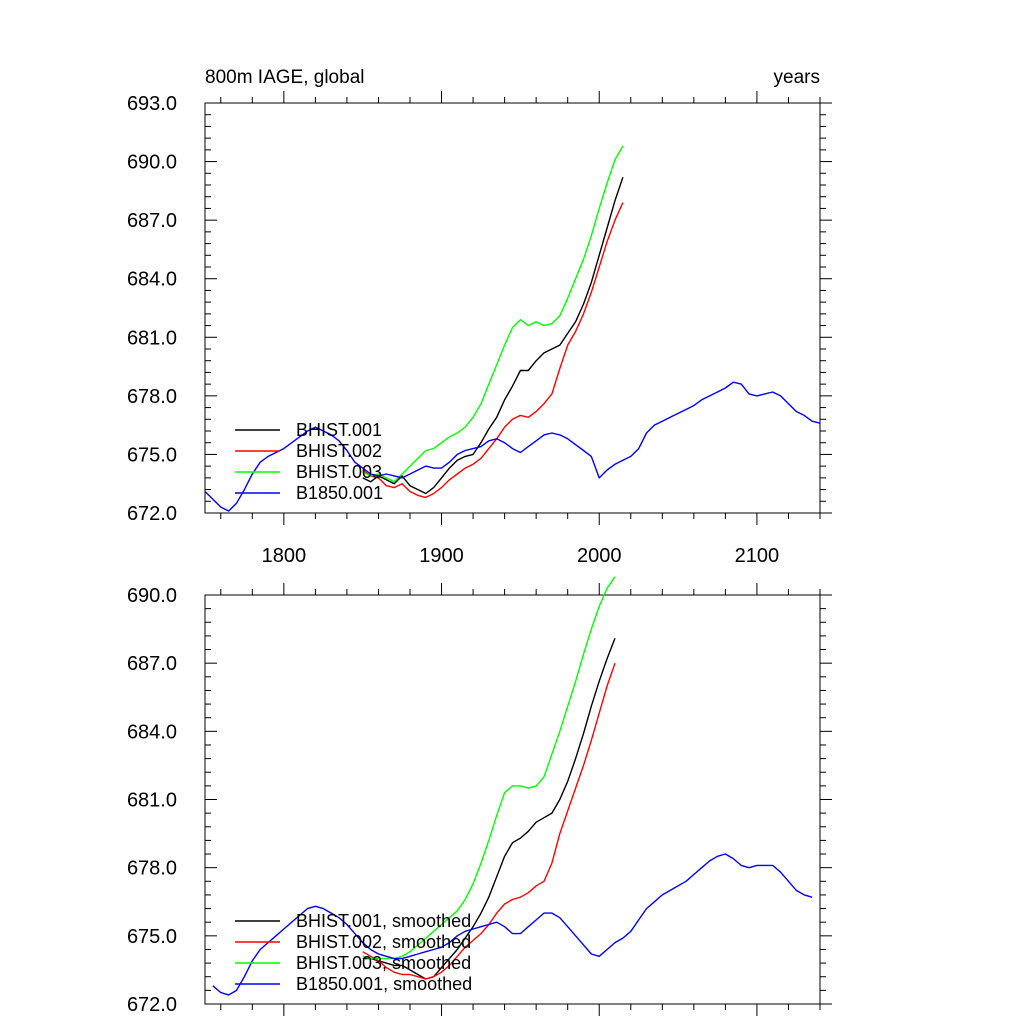 This screenshot has height=1024, width=1024. I want to click on legend-label: B1850.001, so click(339, 493).